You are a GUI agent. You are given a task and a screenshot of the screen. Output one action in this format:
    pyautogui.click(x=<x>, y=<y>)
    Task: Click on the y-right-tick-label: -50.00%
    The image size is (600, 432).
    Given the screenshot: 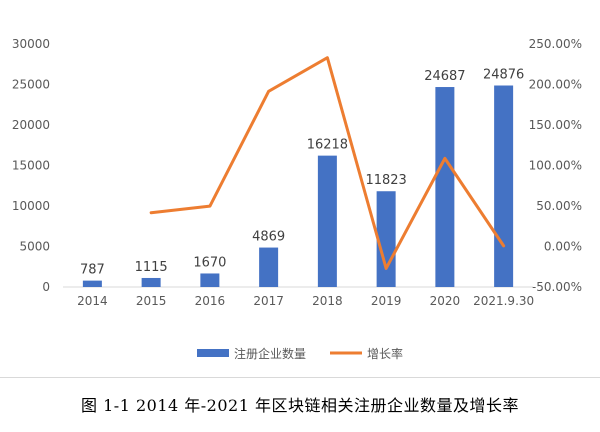 What is the action you would take?
    pyautogui.click(x=557, y=287)
    